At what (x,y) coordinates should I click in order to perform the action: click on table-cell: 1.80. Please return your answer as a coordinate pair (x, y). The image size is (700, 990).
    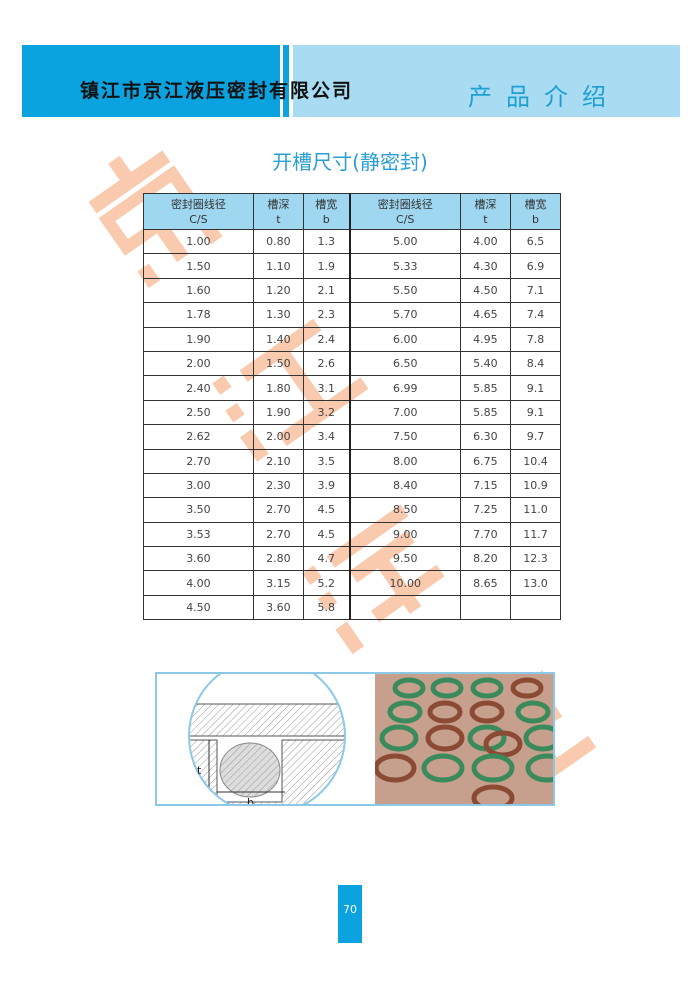
    Looking at the image, I should click on (278, 388).